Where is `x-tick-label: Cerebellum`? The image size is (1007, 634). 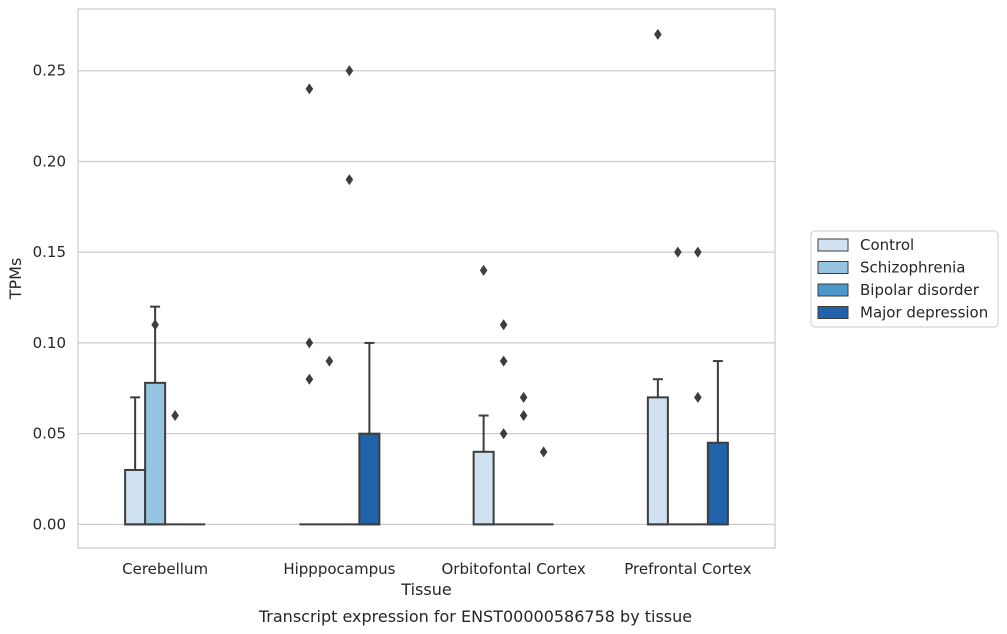 x-tick-label: Cerebellum is located at coordinates (165, 569).